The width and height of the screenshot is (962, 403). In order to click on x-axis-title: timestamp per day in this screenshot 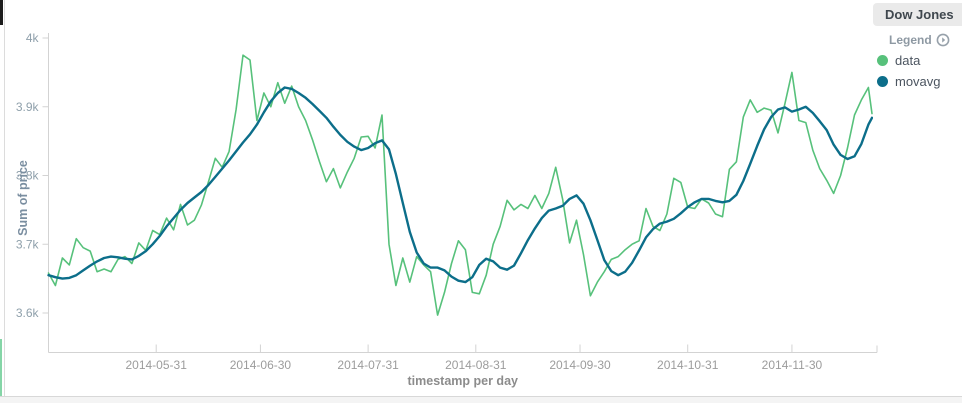, I will do `click(463, 381)`.